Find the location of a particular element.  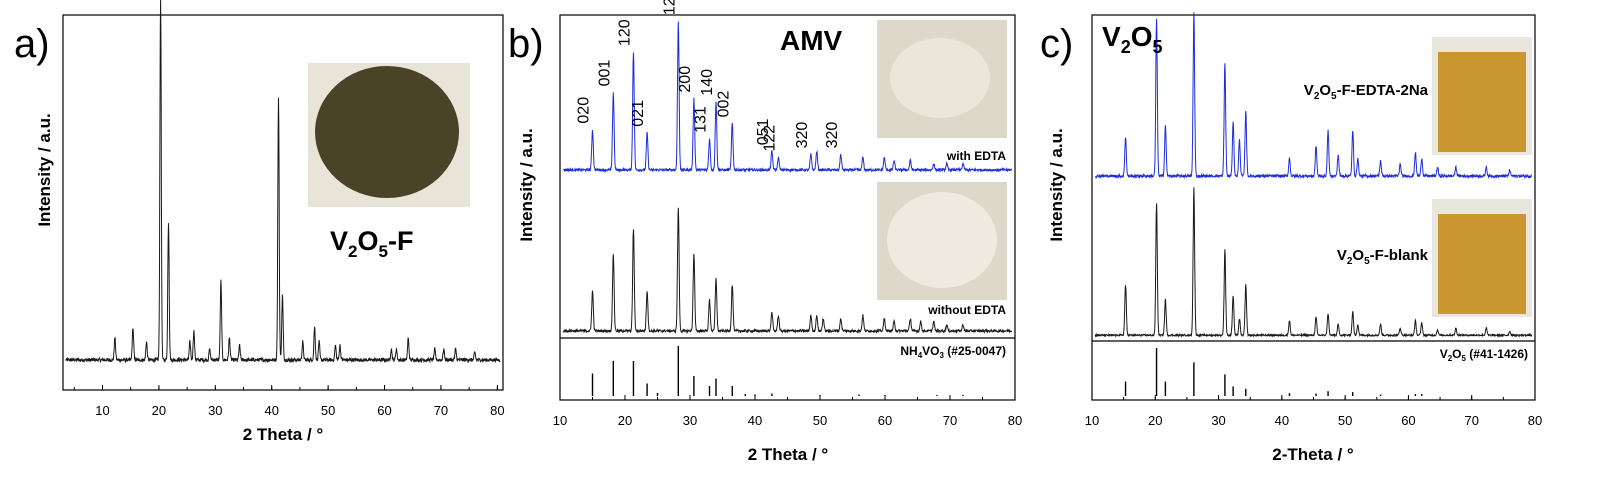

panel-c-edta-sub1: 2 is located at coordinates (1317, 96).